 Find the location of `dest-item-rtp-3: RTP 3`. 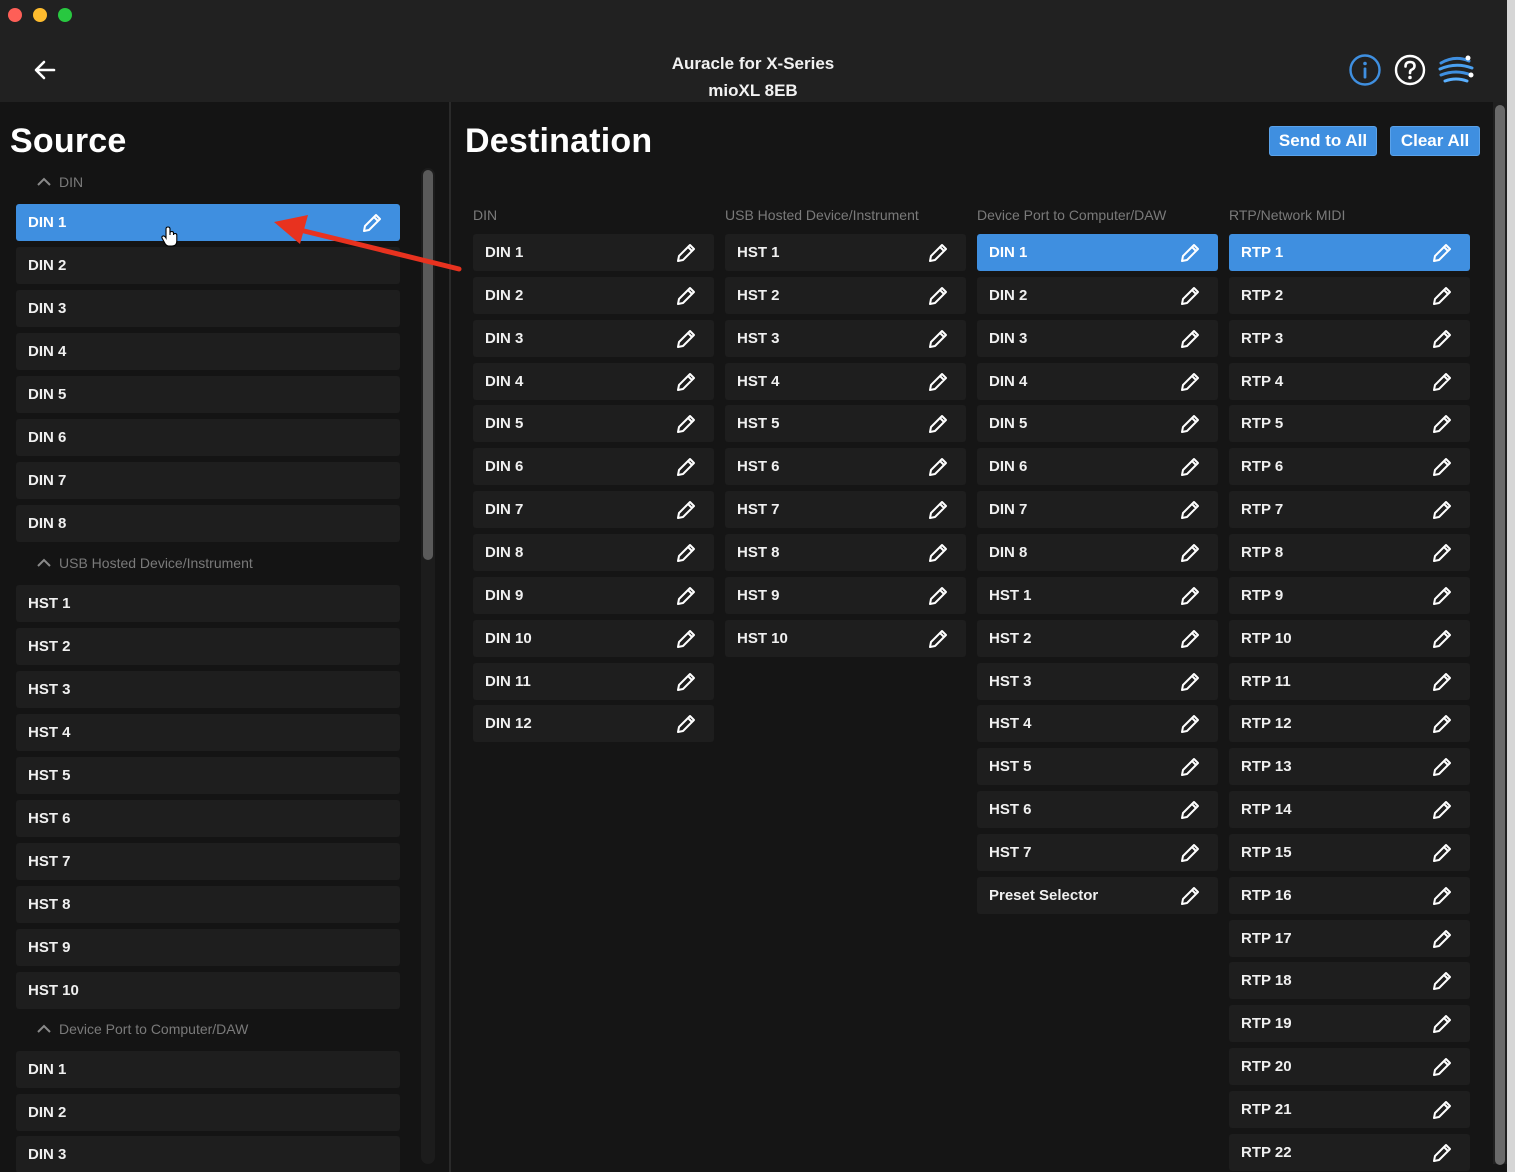

dest-item-rtp-3: RTP 3 is located at coordinates (1349, 338).